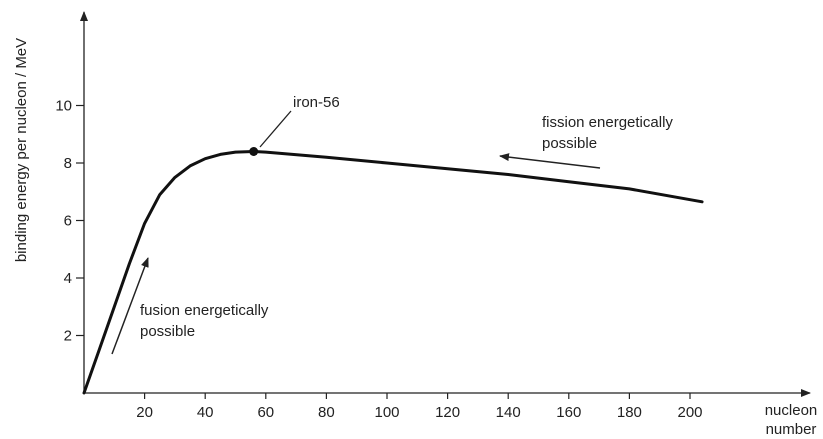 The width and height of the screenshot is (823, 439). I want to click on y-tick-label: 10, so click(63, 106).